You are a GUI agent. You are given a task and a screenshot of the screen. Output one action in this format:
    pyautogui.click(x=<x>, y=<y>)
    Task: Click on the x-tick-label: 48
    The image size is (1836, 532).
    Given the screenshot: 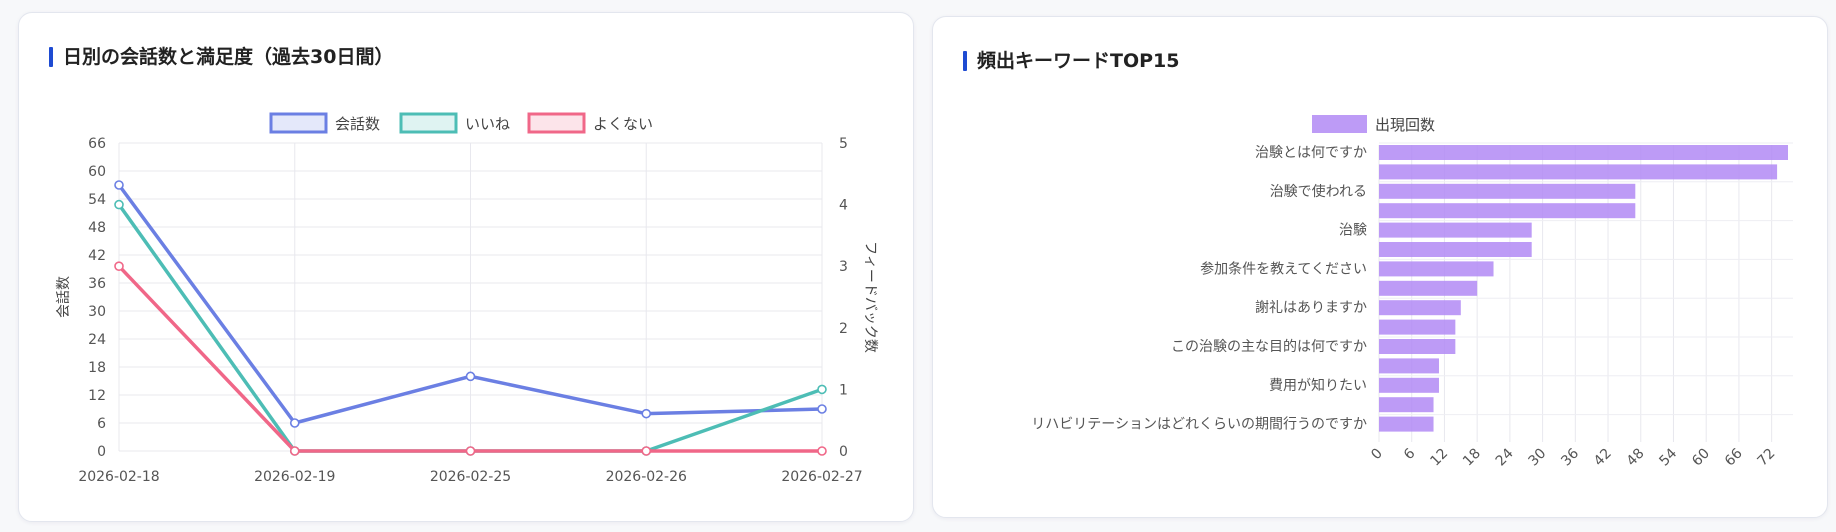 What is the action you would take?
    pyautogui.click(x=1636, y=458)
    